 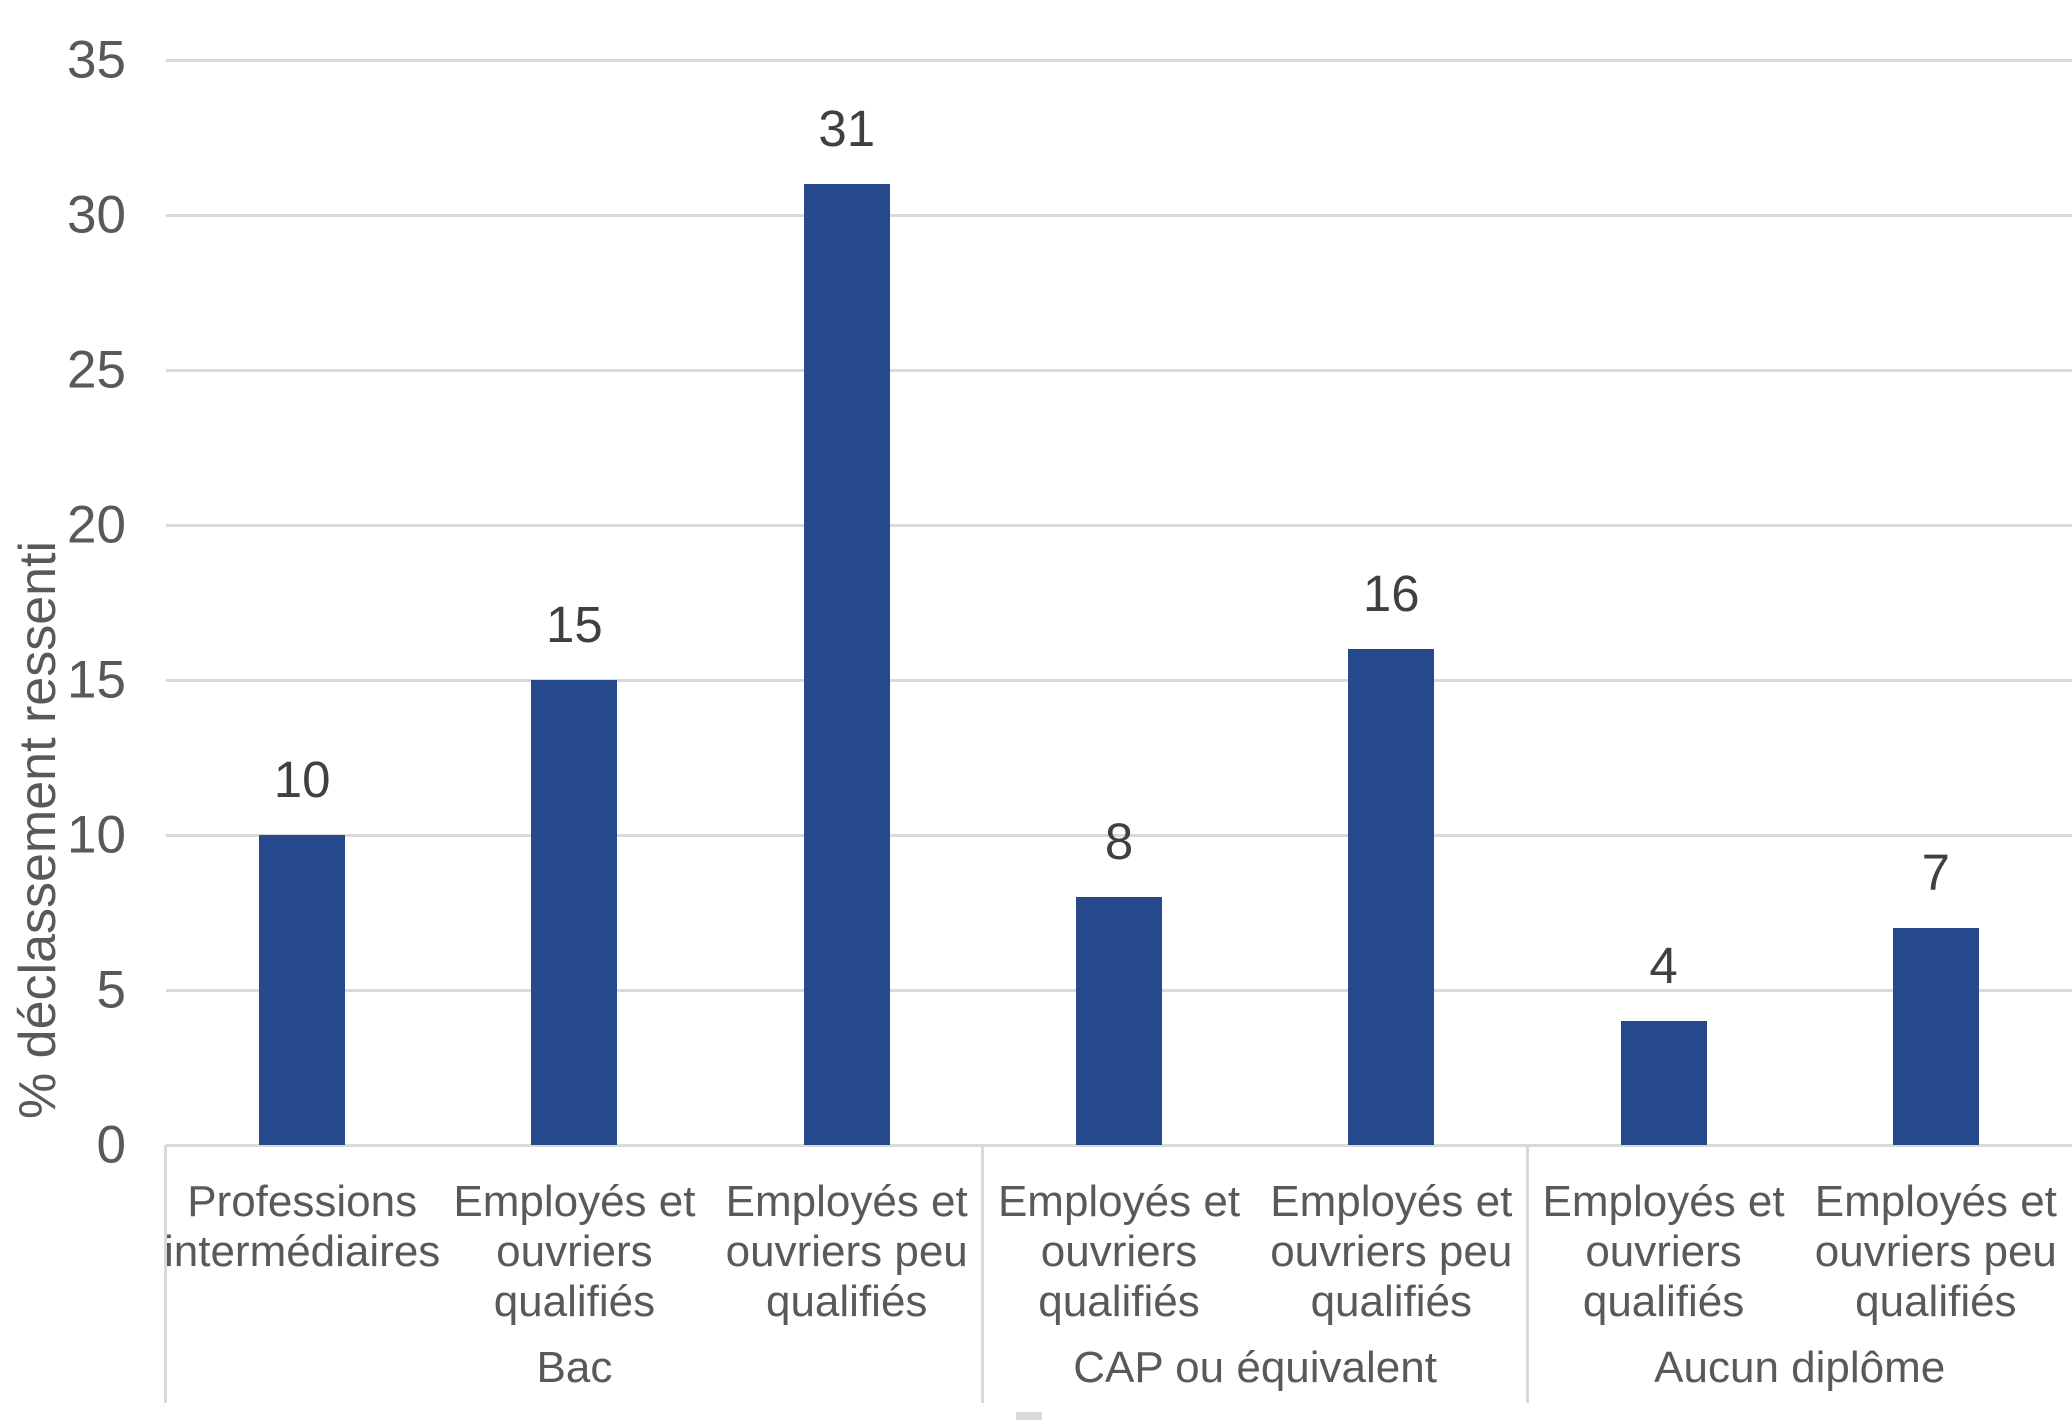 What do you see at coordinates (1800, 1367) in the screenshot?
I see `group-label: Aucun diplôme` at bounding box center [1800, 1367].